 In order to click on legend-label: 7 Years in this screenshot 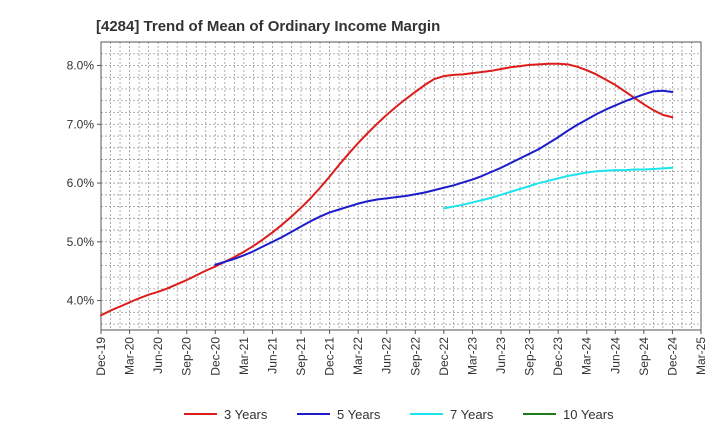, I will do `click(472, 414)`.